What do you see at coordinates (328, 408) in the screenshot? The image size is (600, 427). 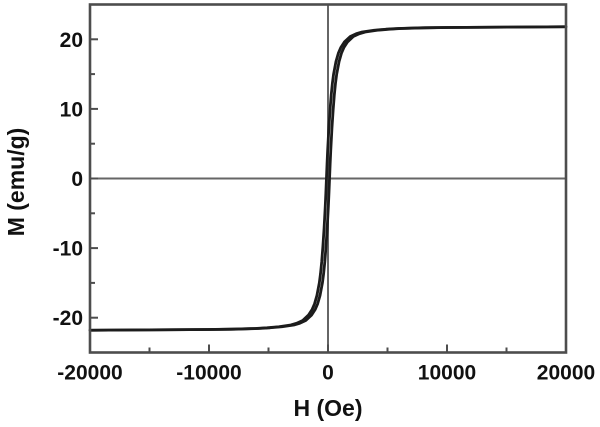 I see `x-axis-title: H (Oe)` at bounding box center [328, 408].